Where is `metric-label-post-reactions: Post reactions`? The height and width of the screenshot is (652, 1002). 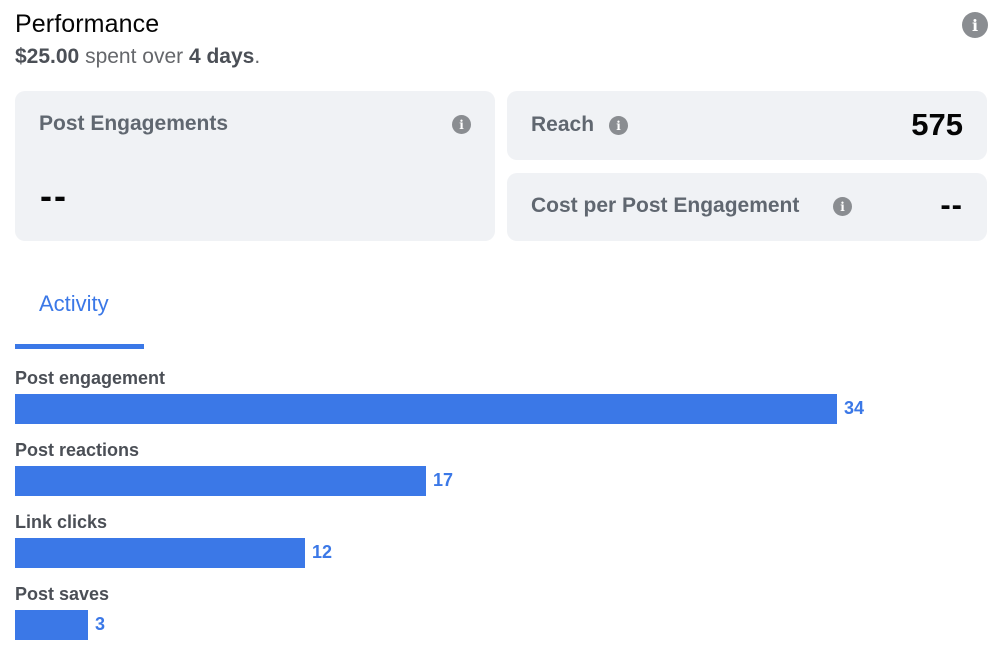 metric-label-post-reactions: Post reactions is located at coordinates (77, 450).